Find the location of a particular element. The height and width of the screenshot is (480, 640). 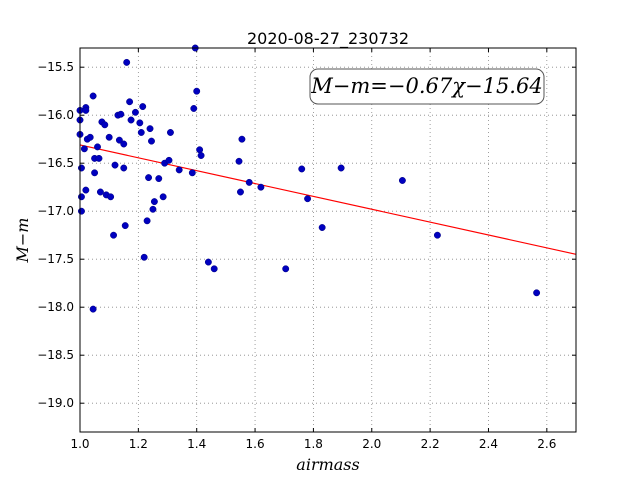

x-tick-label: 1.4 is located at coordinates (196, 444).